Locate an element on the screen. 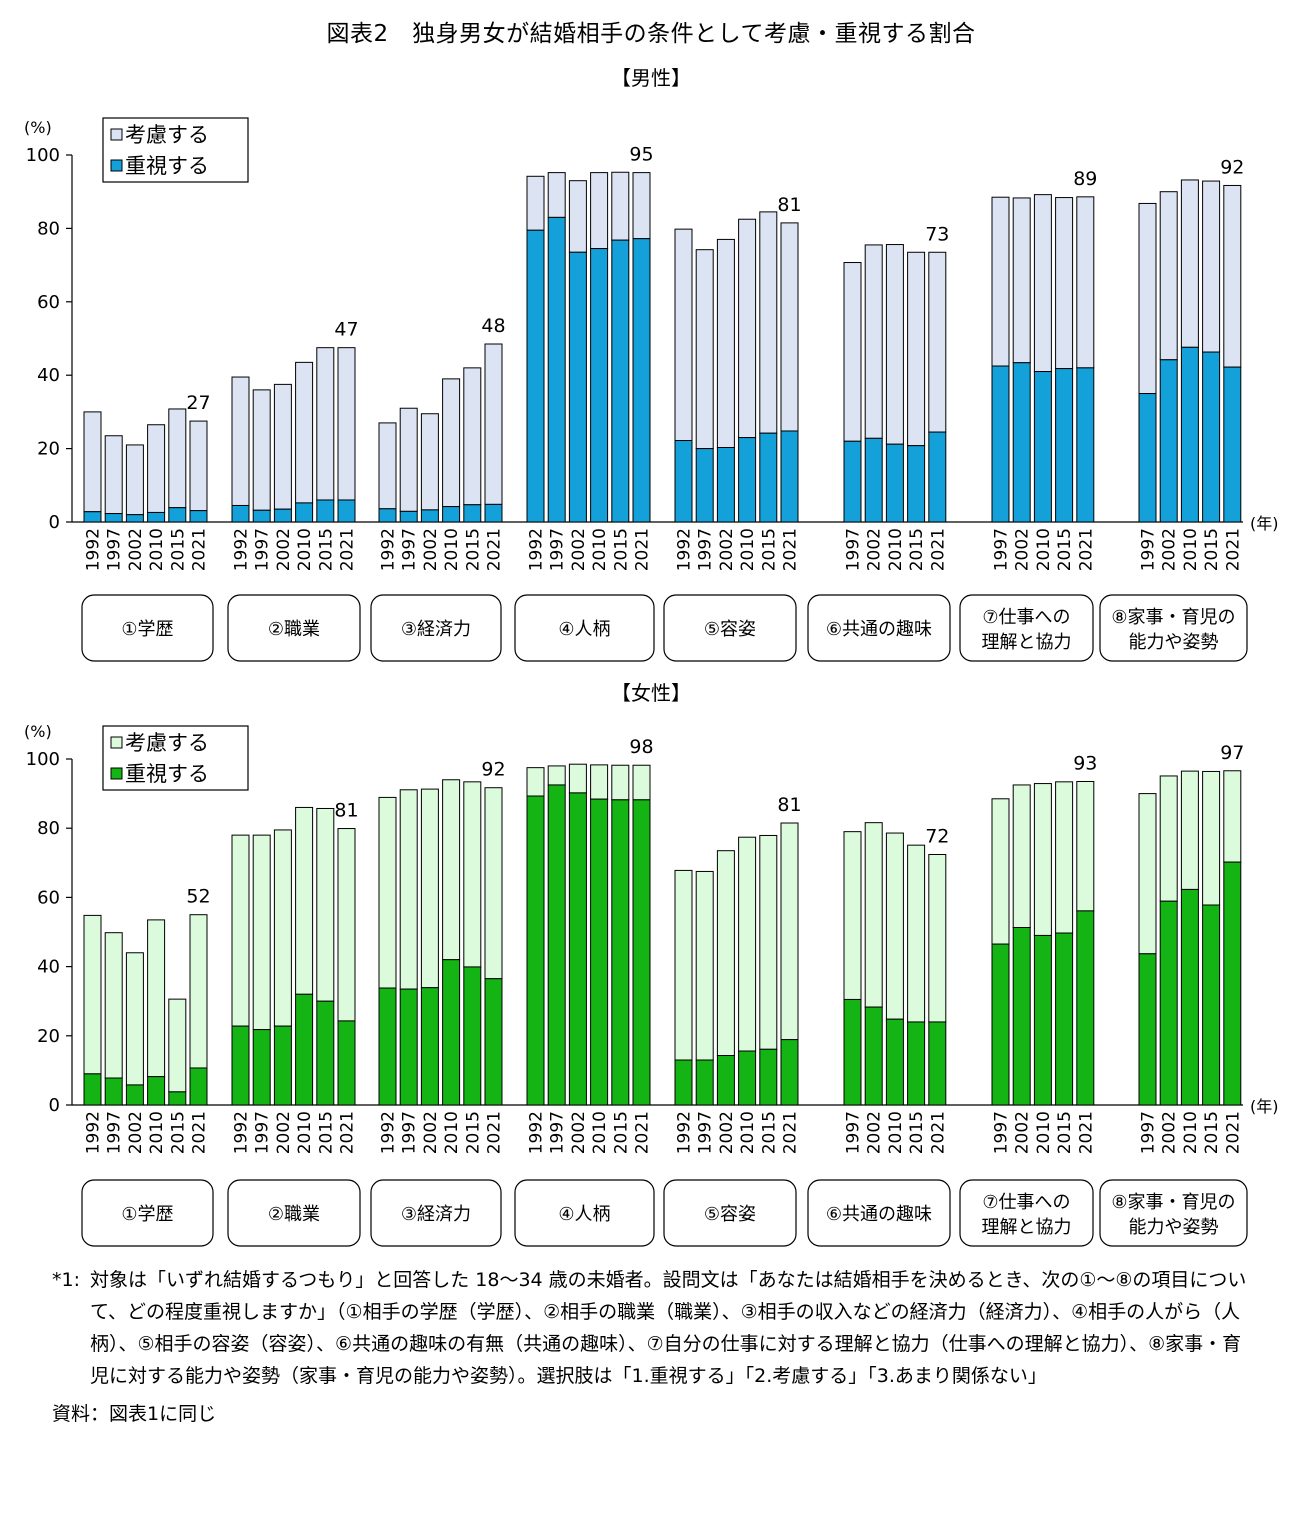 This screenshot has width=1302, height=1515. male-y-tick-label: 100 is located at coordinates (43, 155).